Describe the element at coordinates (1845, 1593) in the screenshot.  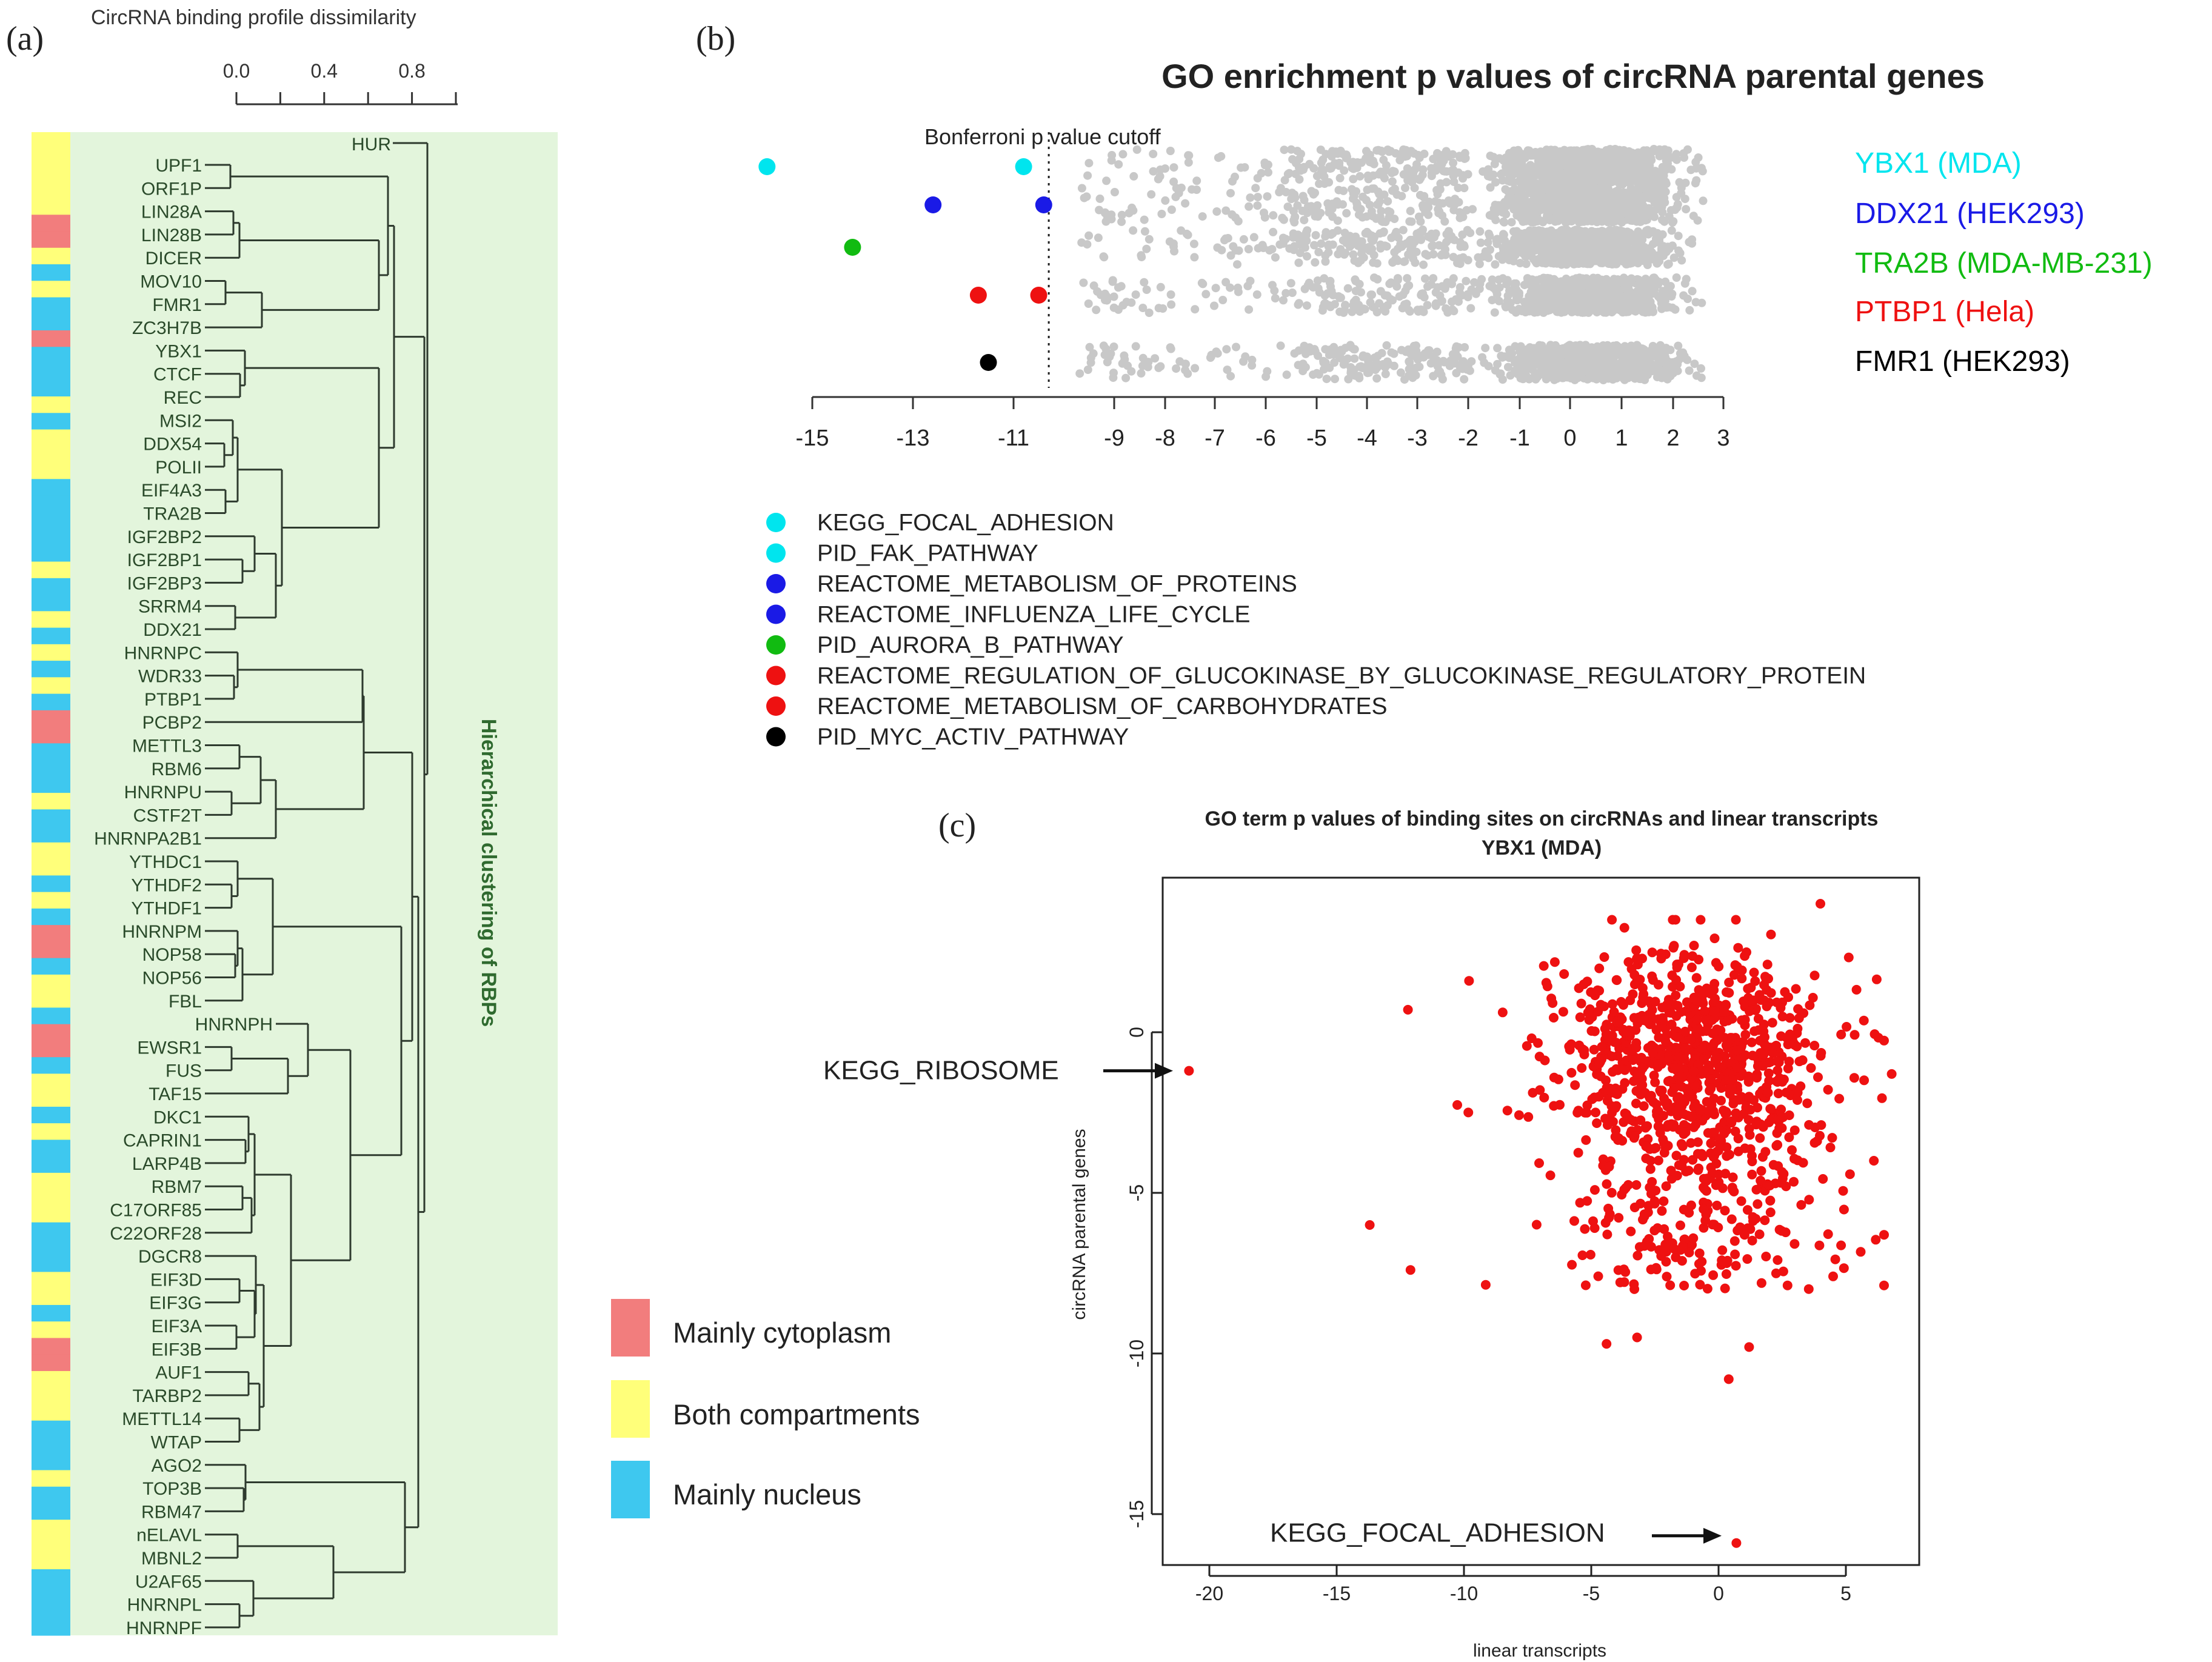
I see `x-tick-label: 5` at that location.